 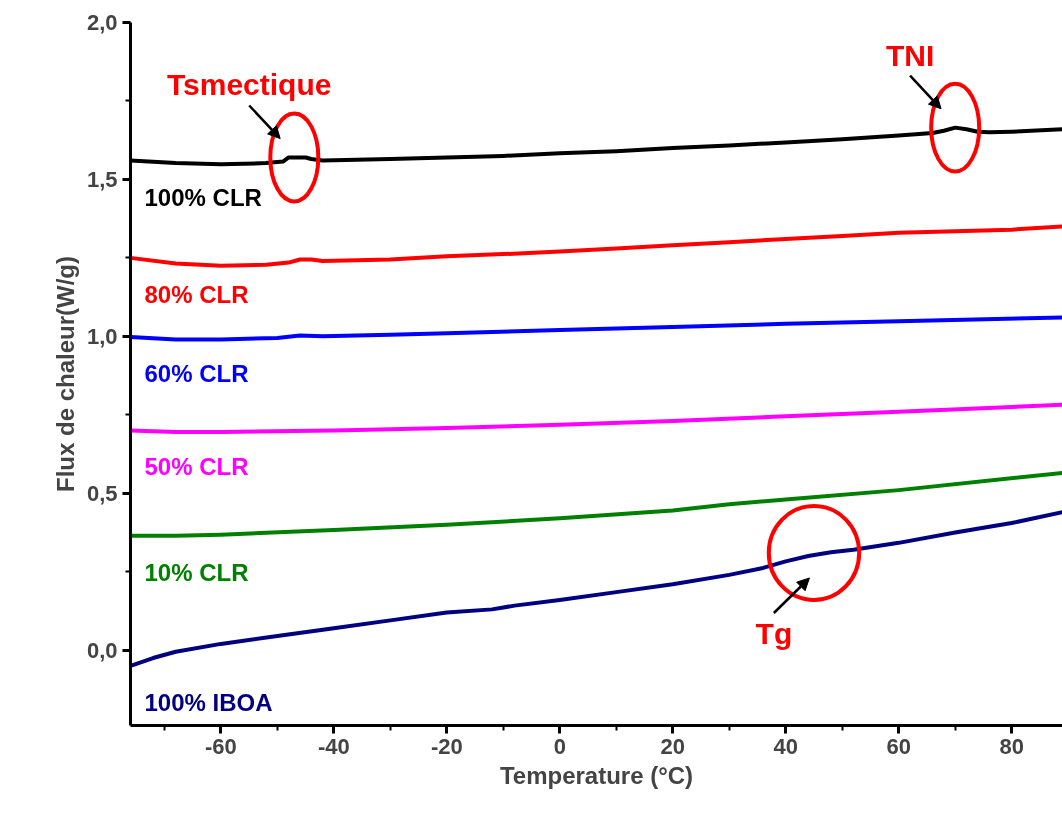 What do you see at coordinates (196, 467) in the screenshot?
I see `series-label: 50% CLR` at bounding box center [196, 467].